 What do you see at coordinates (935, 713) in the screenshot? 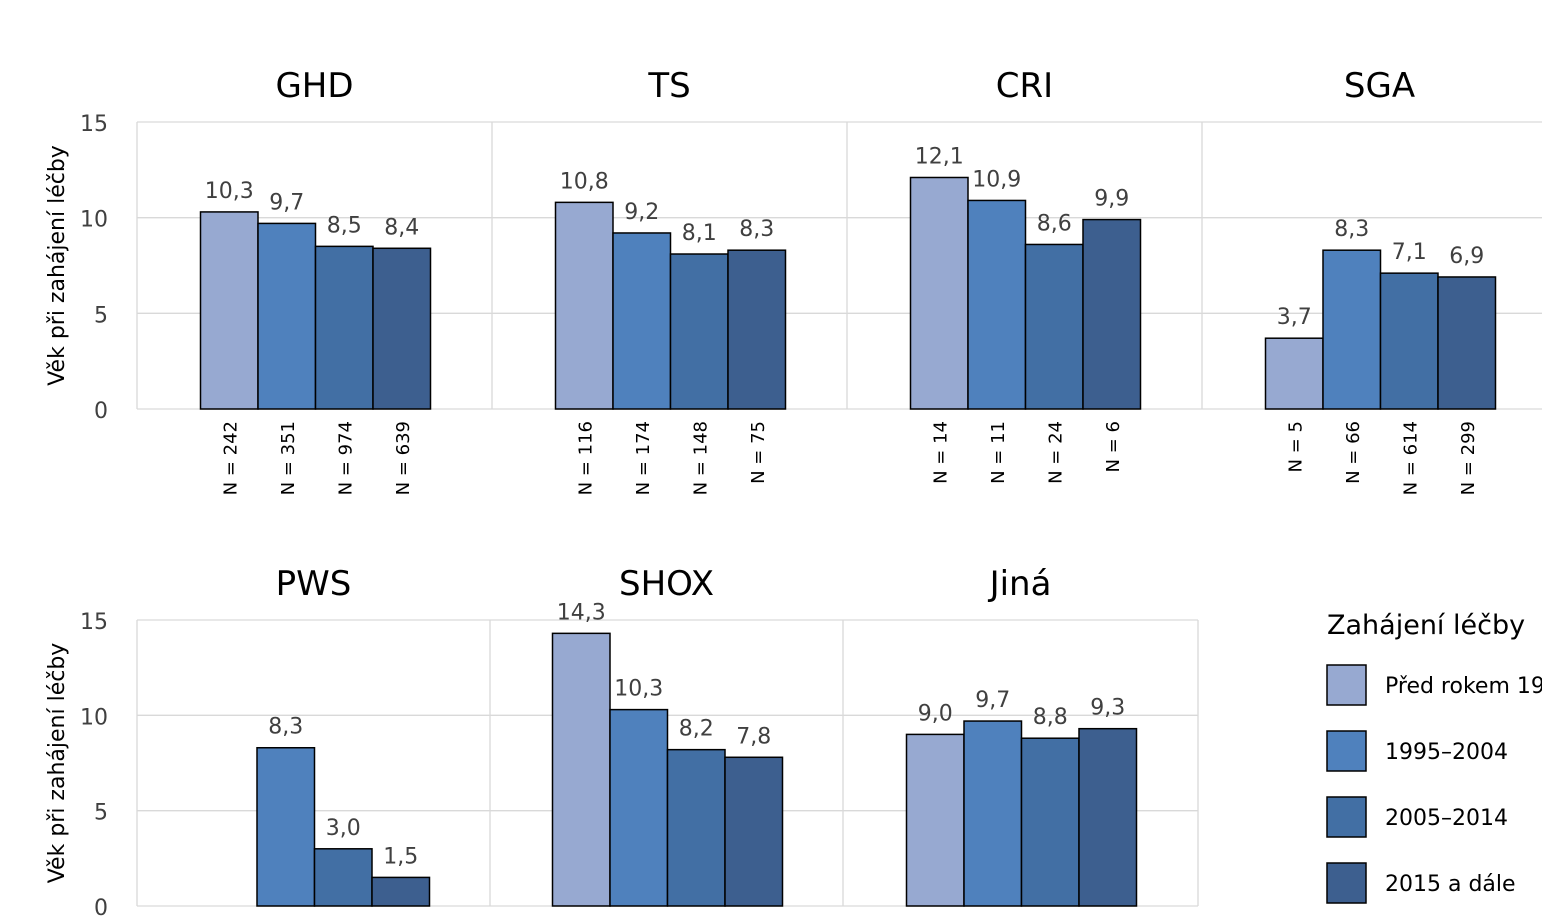
I see `data-label: 9,0` at bounding box center [935, 713].